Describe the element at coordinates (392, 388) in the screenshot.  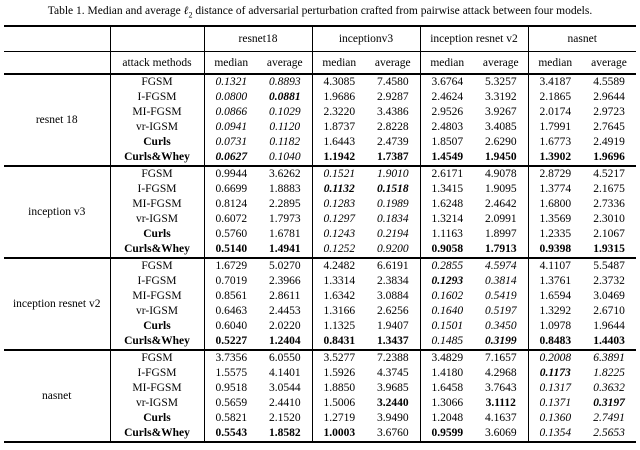
I see `average-value: 3.9685` at that location.